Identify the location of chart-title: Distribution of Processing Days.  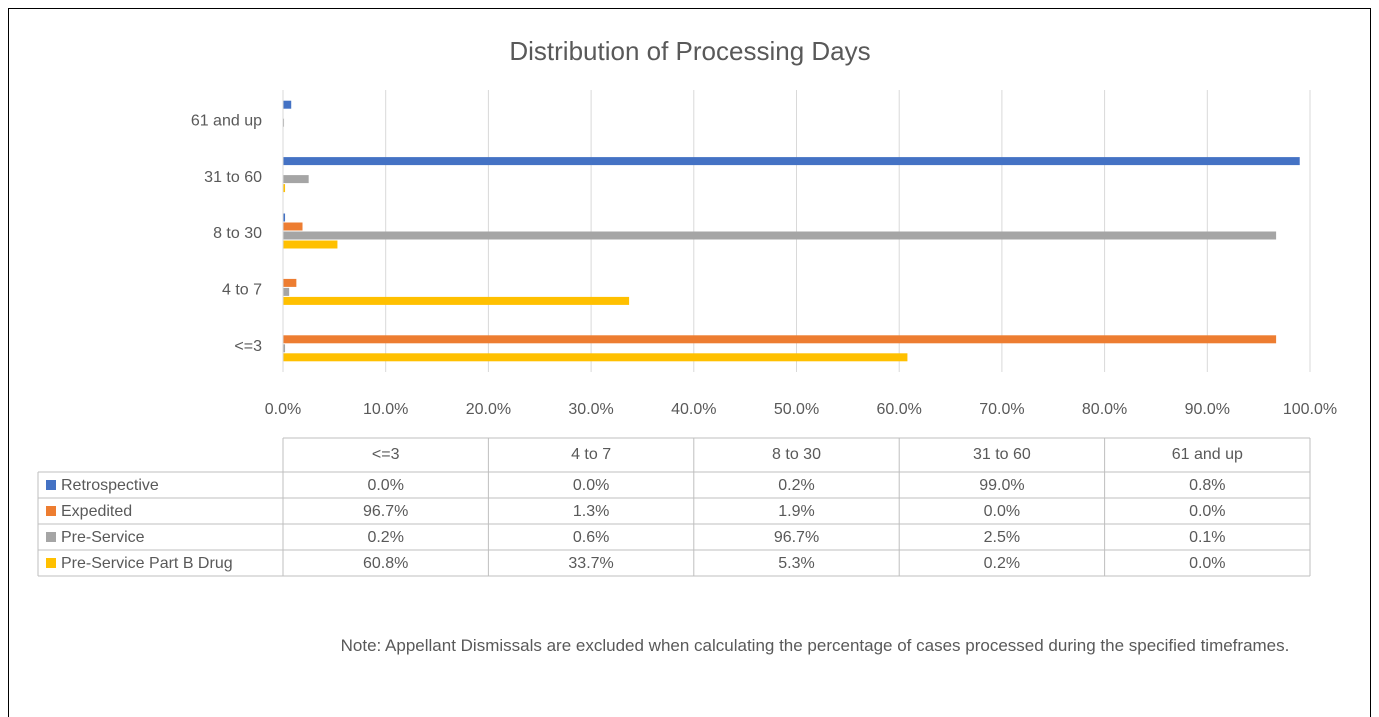
(689, 51).